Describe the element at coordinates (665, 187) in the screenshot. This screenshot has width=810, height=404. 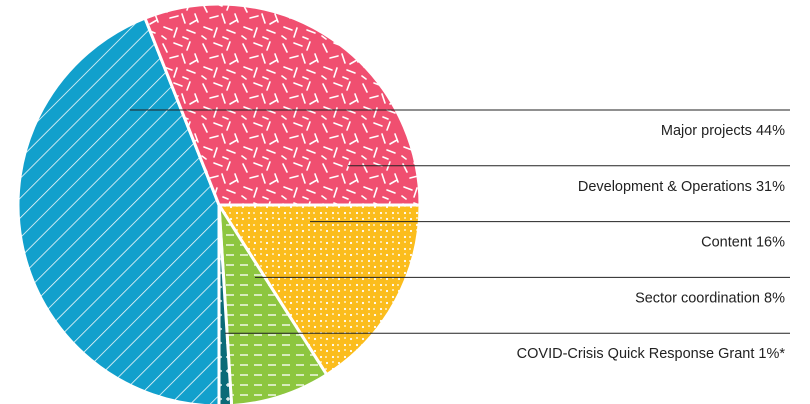
I see `legend-name: Development & Operations` at that location.